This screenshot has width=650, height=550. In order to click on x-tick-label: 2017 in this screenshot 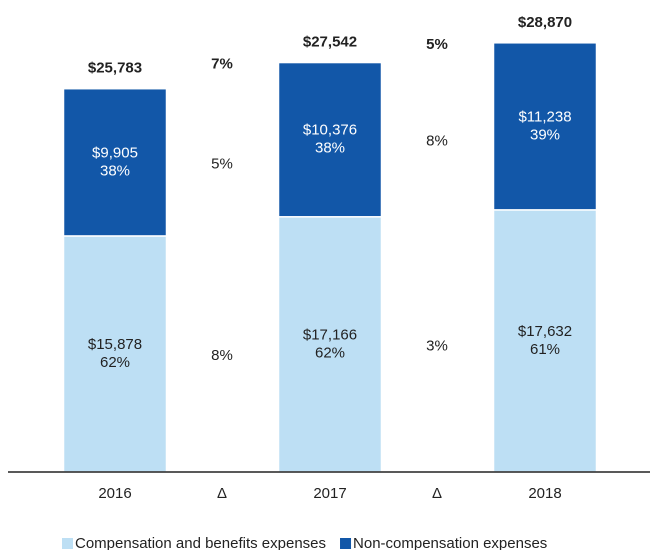, I will do `click(329, 493)`.